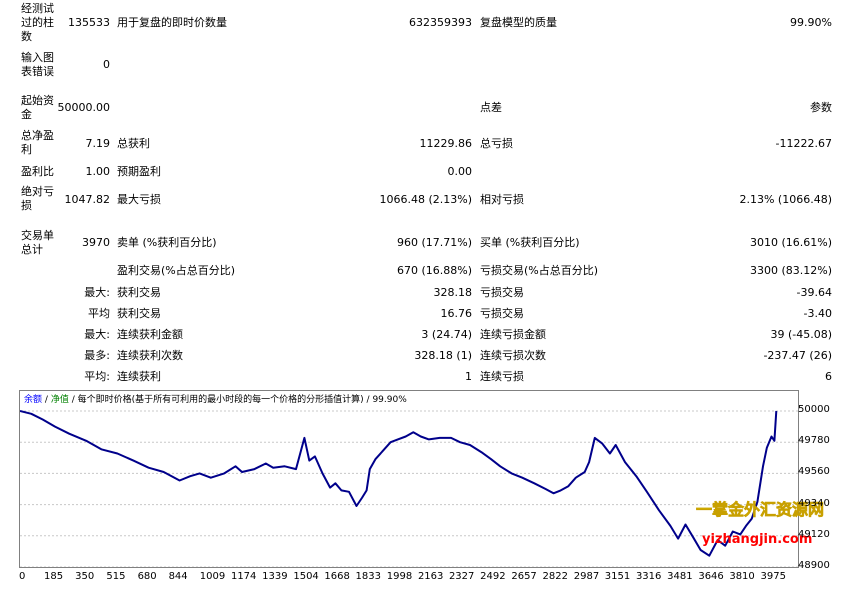 The height and width of the screenshot is (590, 866). What do you see at coordinates (502, 313) in the screenshot?
I see `avg-loss-label: 亏损交易` at bounding box center [502, 313].